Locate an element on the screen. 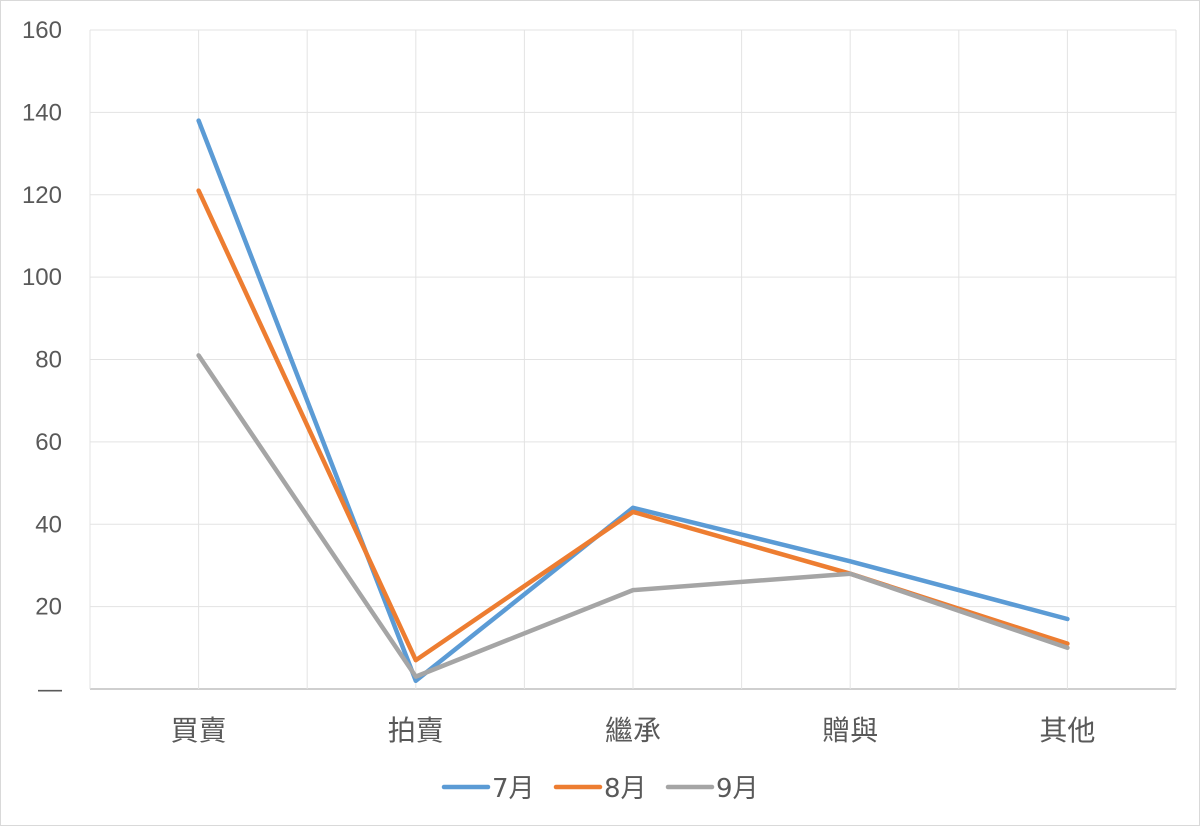  x-tick-label: 贈與 is located at coordinates (850, 730).